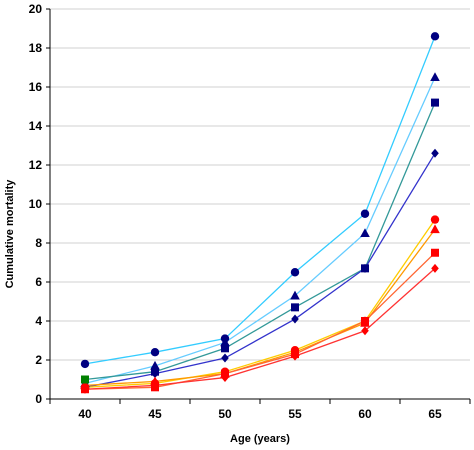 Image resolution: width=474 pixels, height=450 pixels. I want to click on y-axis-title: Cumulative mortality, so click(10, 234).